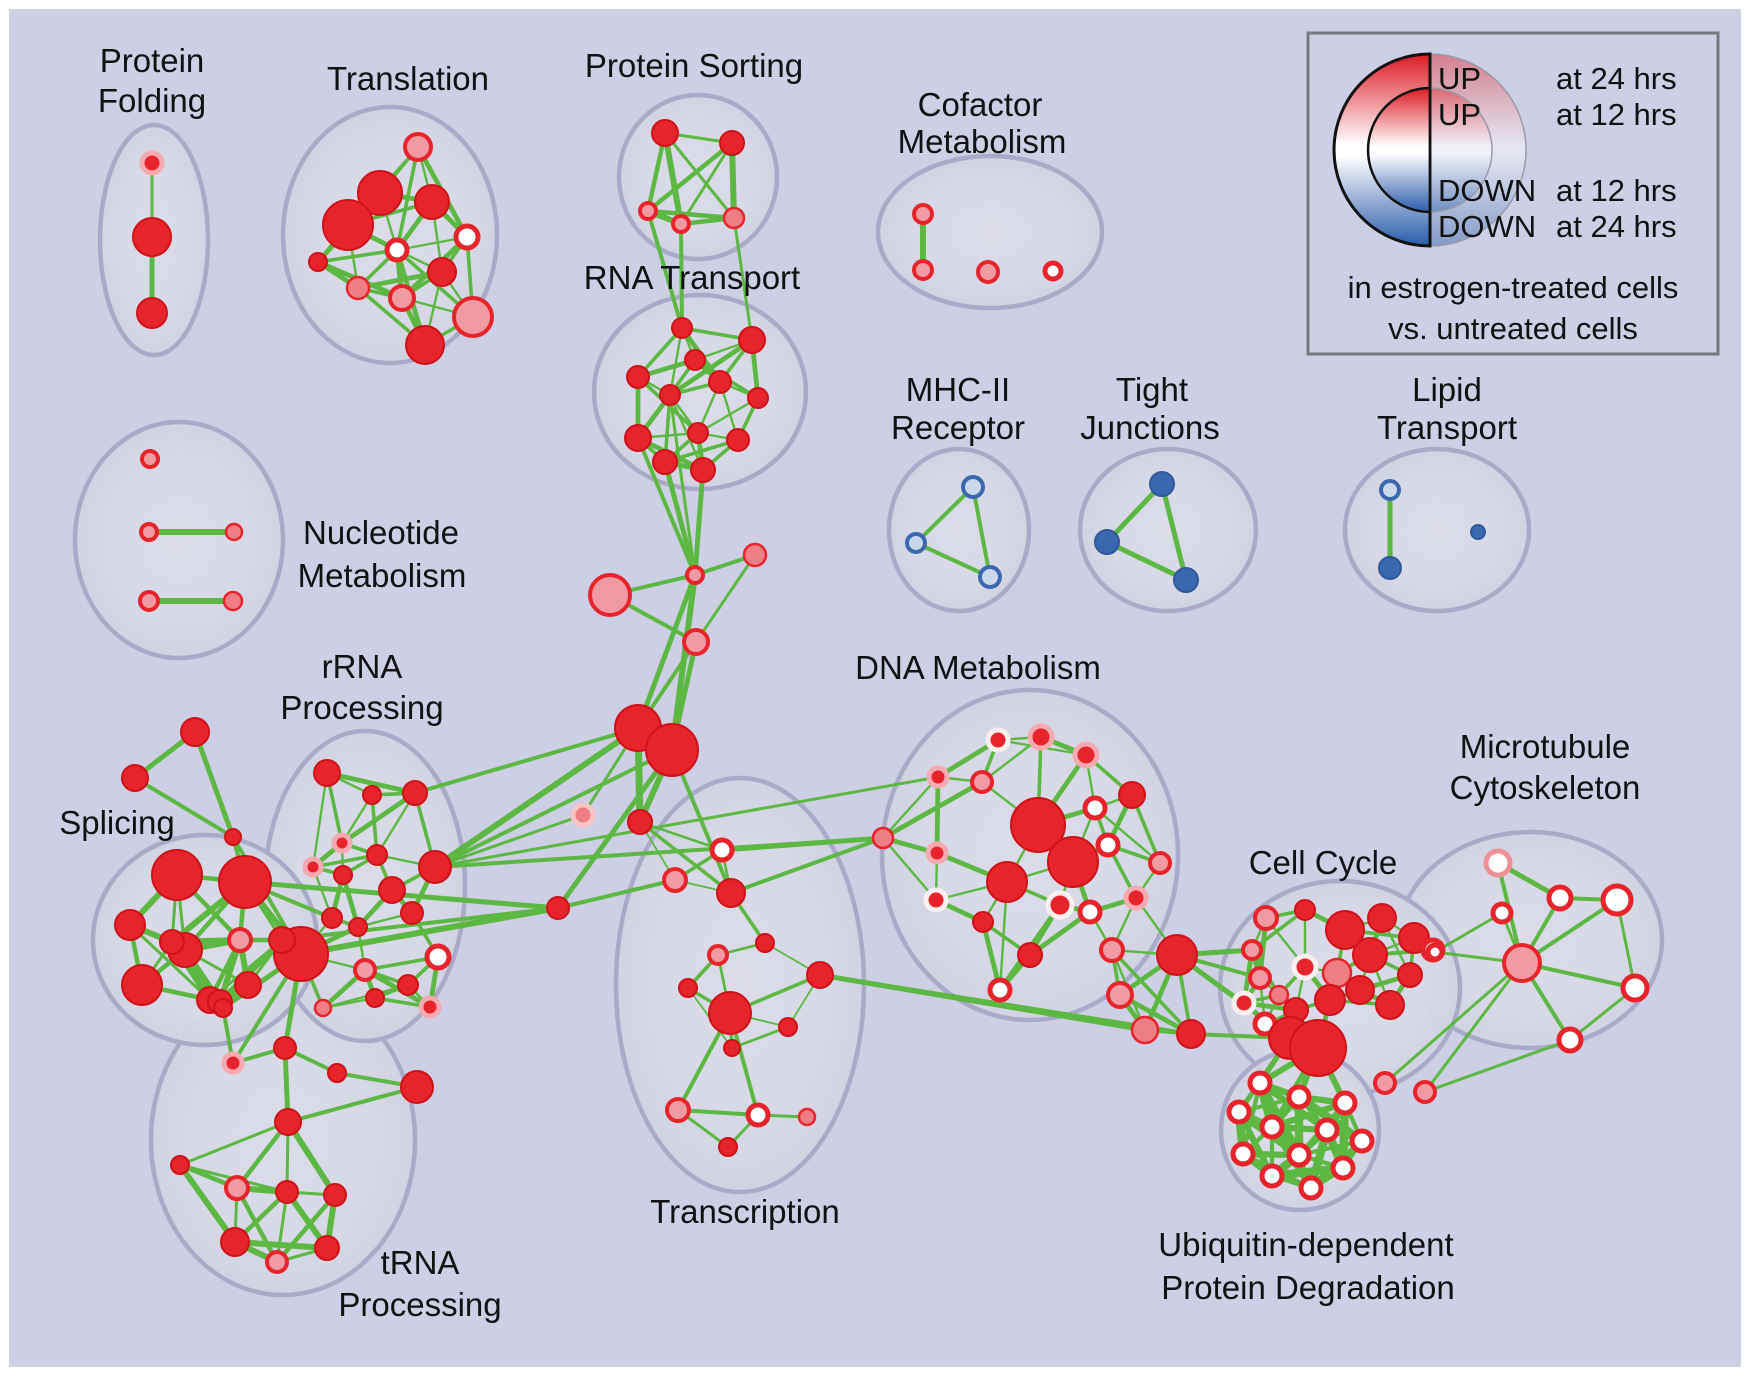  I want to click on cluster-ellipse-lipid-transport, so click(1437, 530).